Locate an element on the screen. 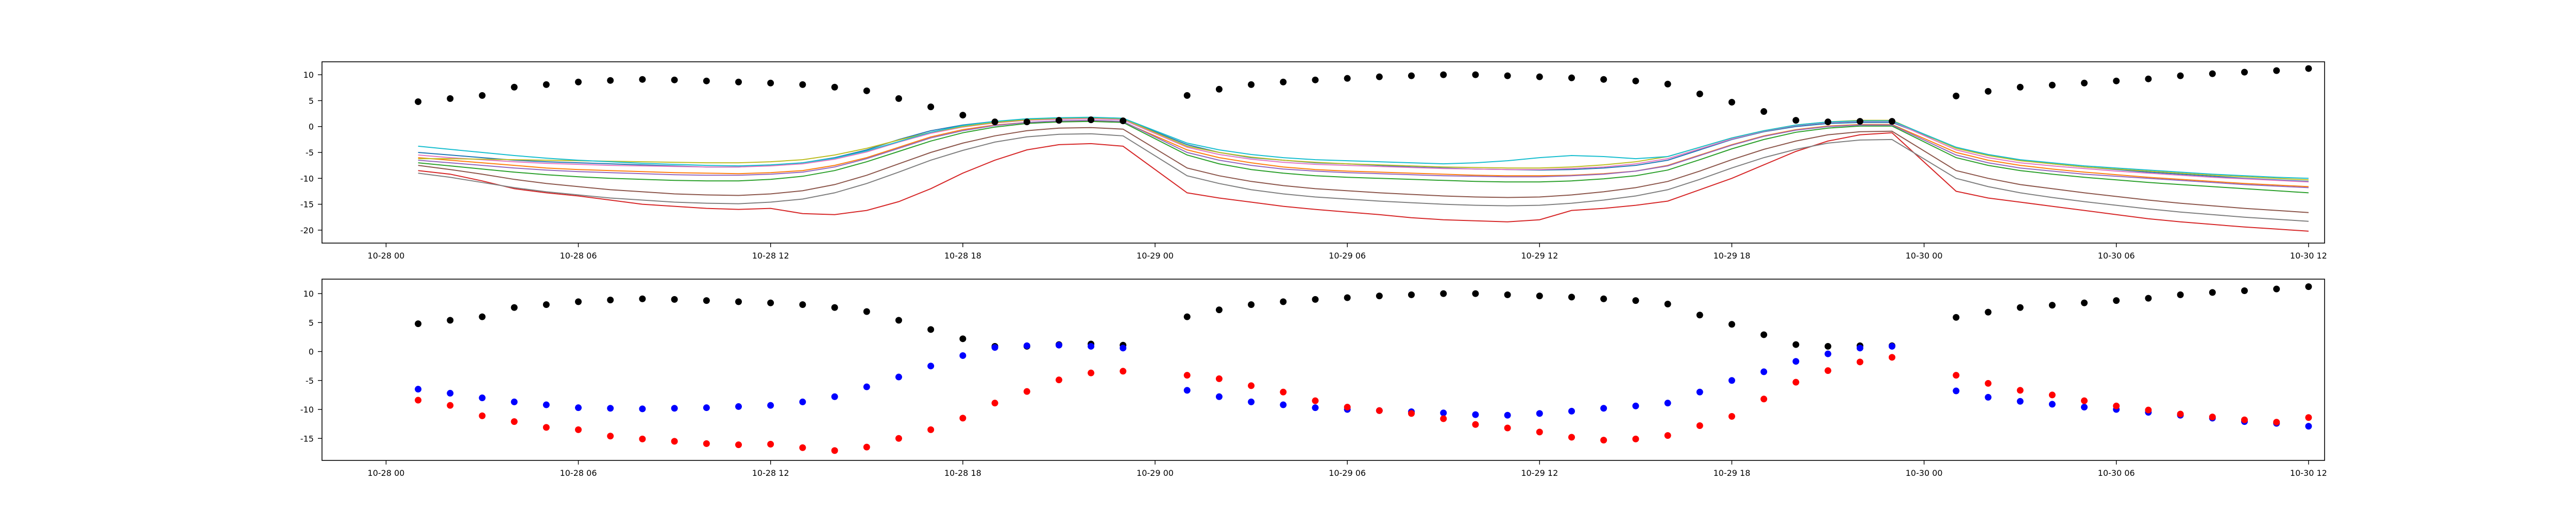  x-tick-label: 10-29 00 is located at coordinates (1155, 256).